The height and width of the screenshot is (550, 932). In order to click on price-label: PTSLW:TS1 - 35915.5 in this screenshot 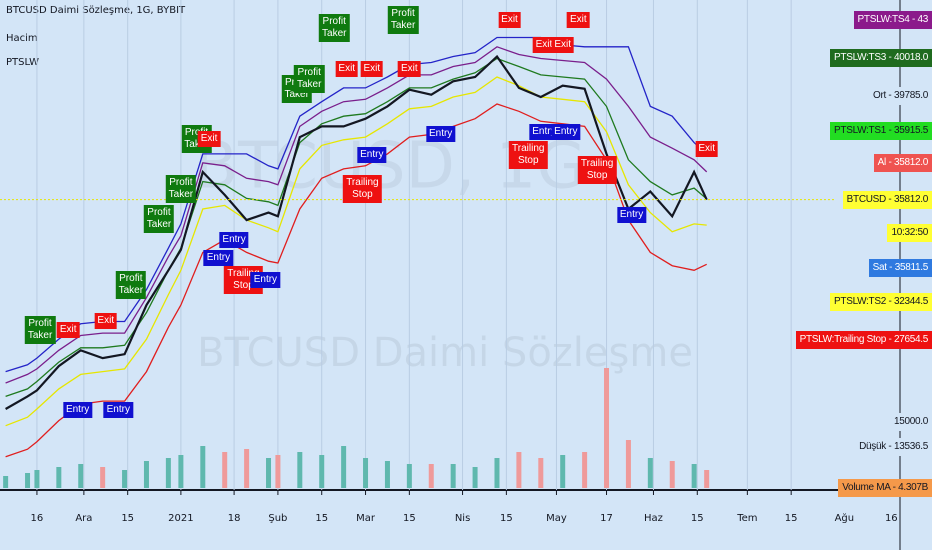, I will do `click(881, 131)`.